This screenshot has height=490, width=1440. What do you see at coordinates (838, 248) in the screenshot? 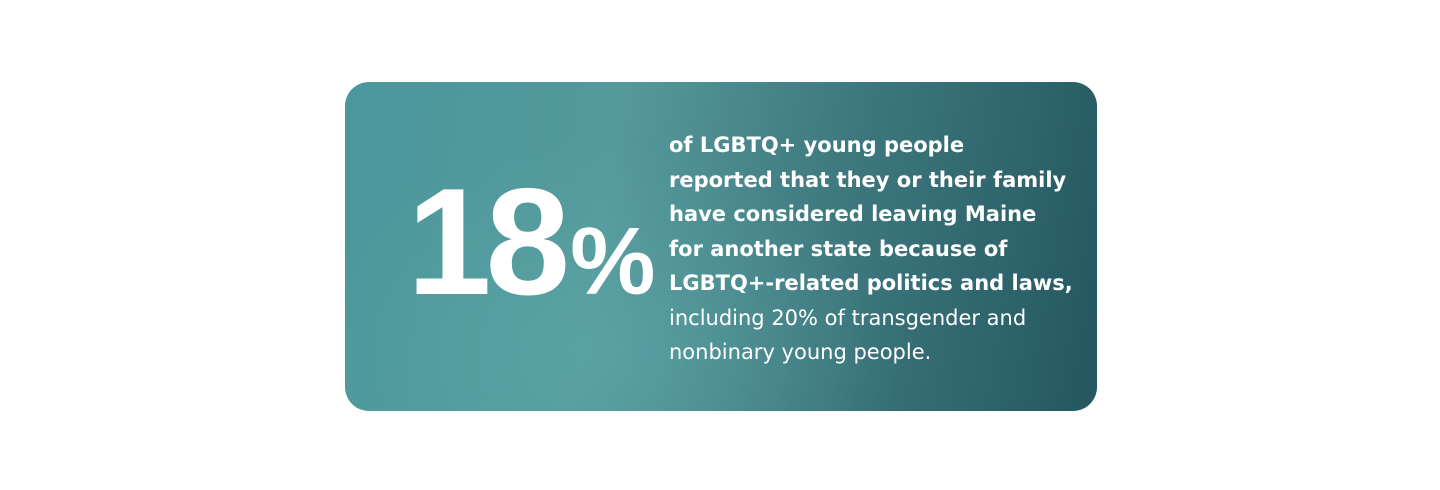
I see `bold-text-line: for another state because of` at bounding box center [838, 248].